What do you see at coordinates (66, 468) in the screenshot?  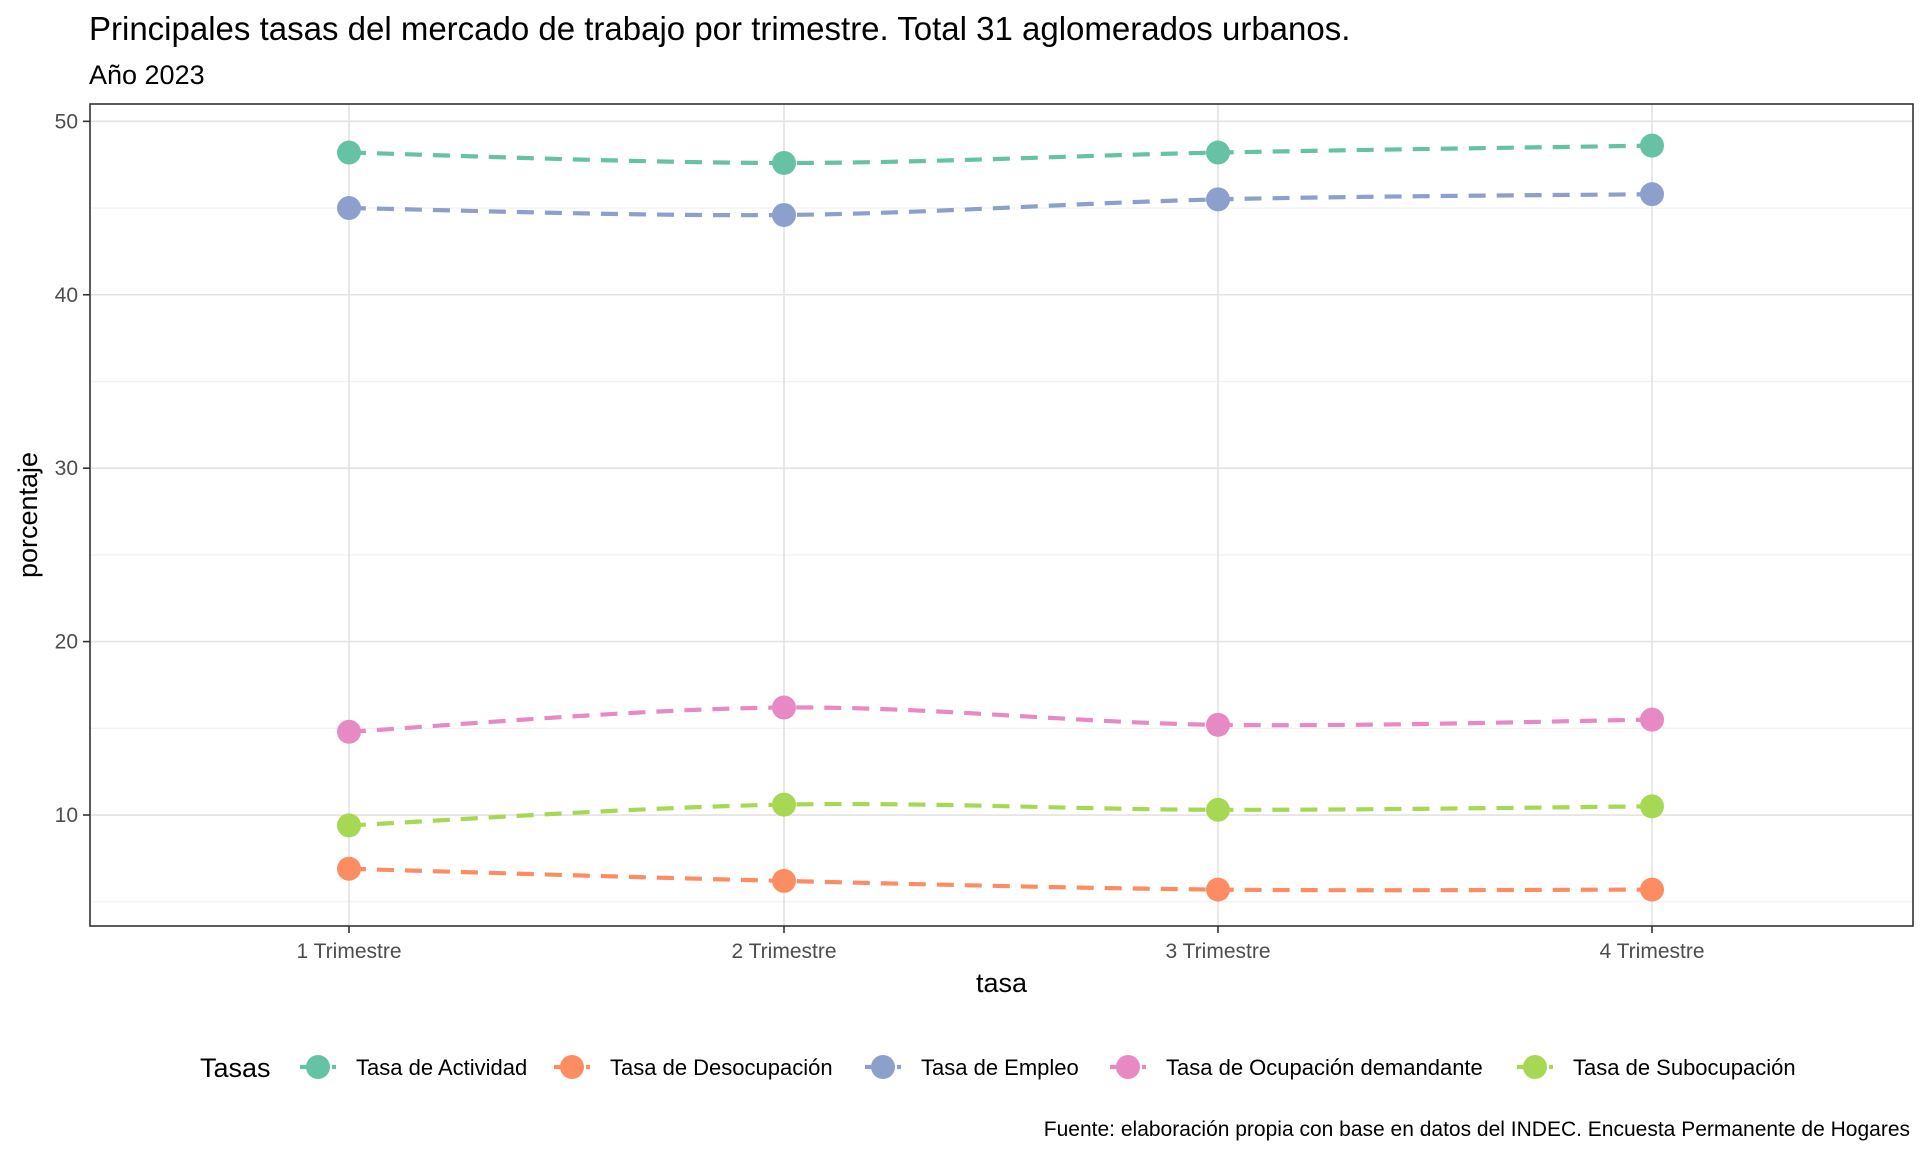 I see `y-tick-label: 30` at bounding box center [66, 468].